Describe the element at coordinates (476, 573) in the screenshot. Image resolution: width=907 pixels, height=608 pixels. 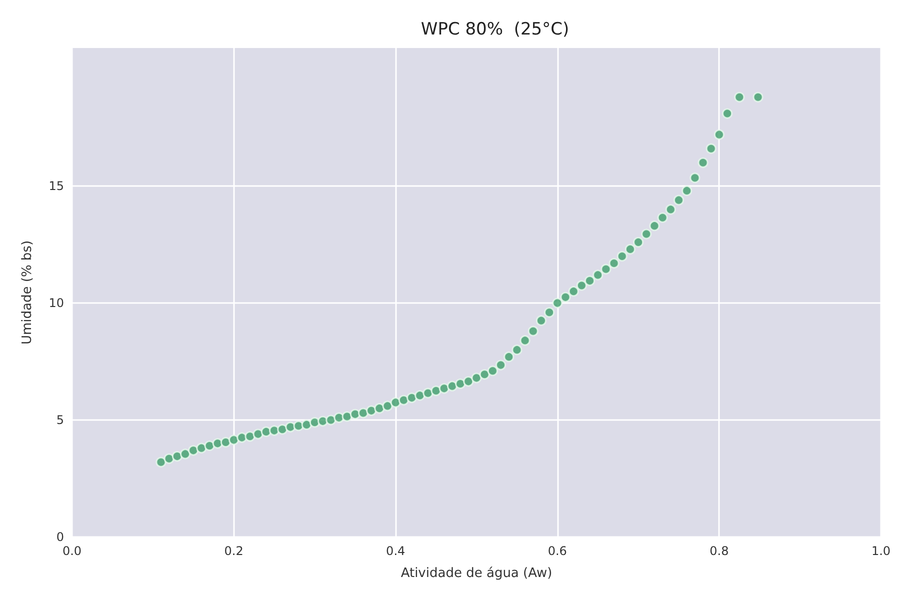
I see `x-axis-title: Atividade de água (Aw)` at that location.